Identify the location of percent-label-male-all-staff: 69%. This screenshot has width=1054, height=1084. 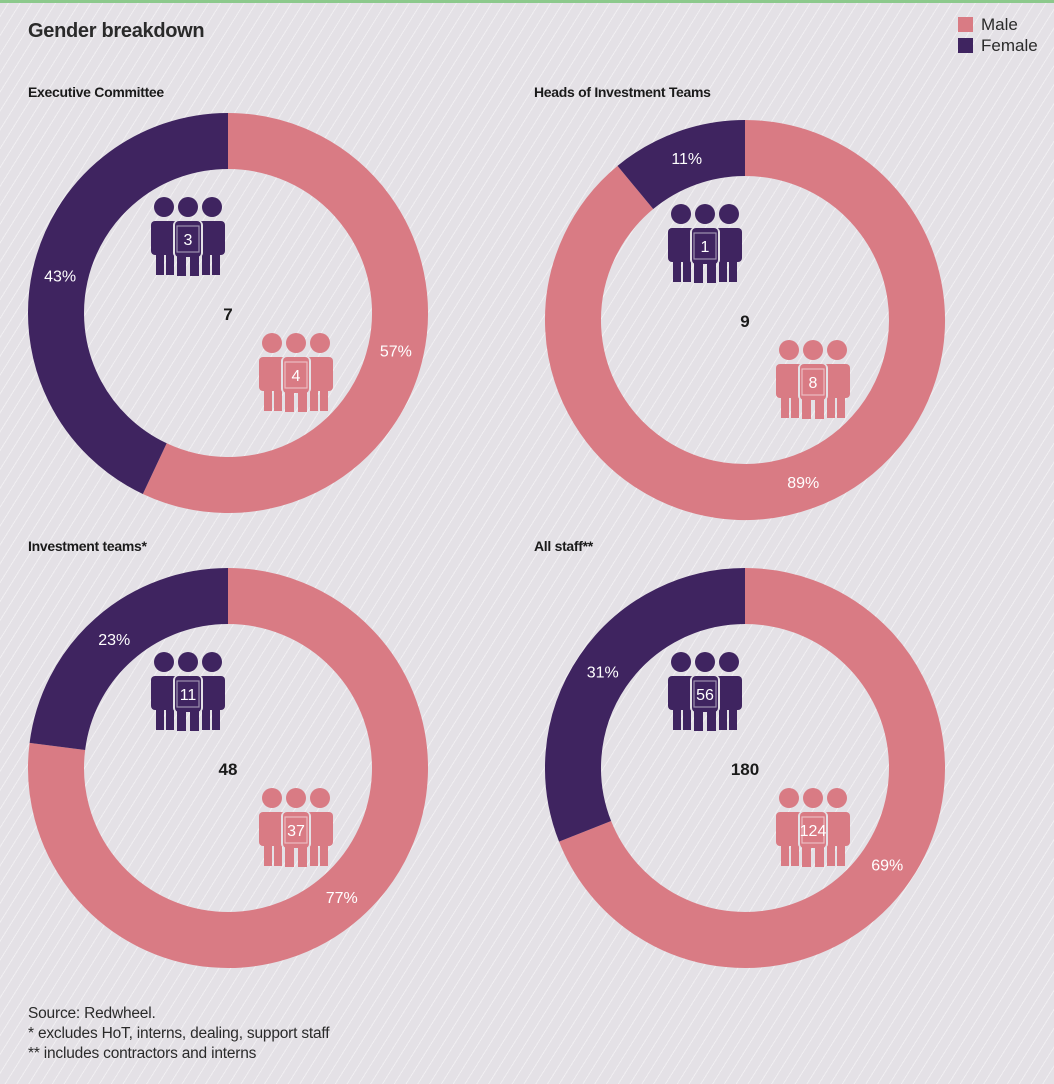
(887, 866).